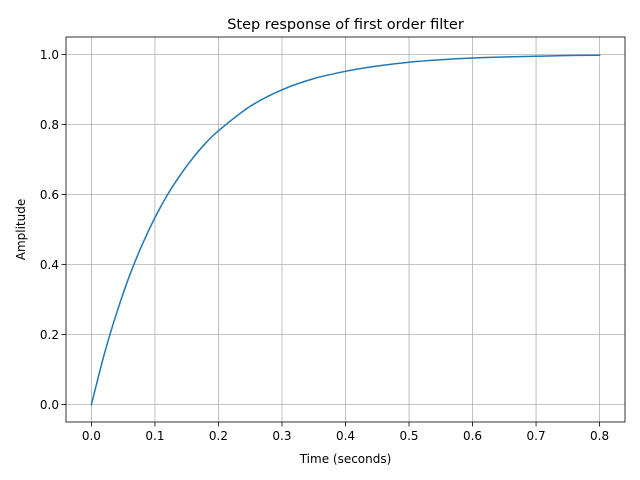 This screenshot has width=640, height=480. Describe the element at coordinates (154, 436) in the screenshot. I see `x-tick-label: 0.1` at that location.